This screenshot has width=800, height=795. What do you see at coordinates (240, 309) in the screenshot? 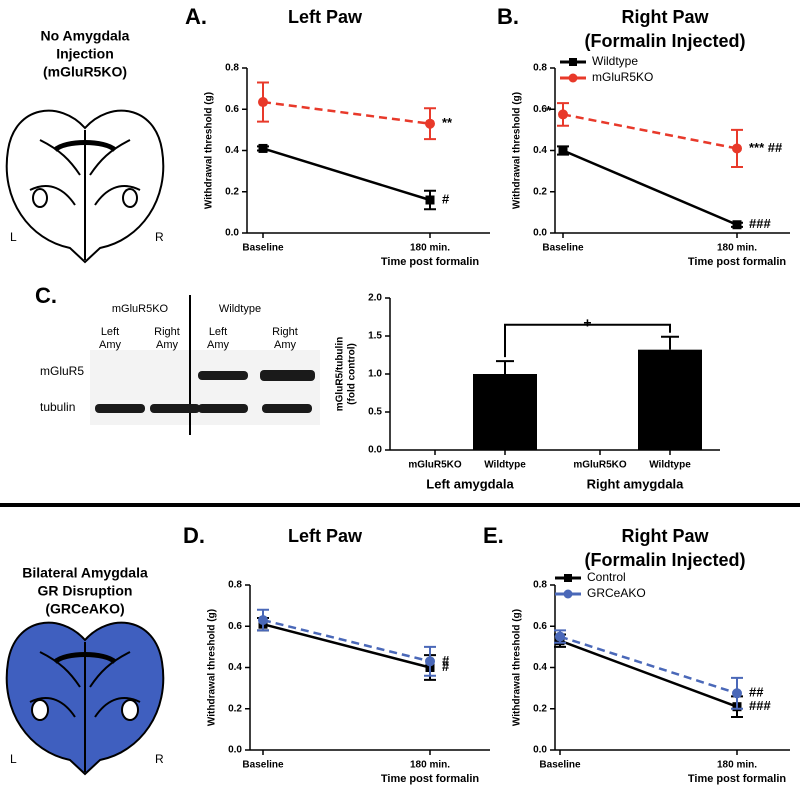
I see `blot-group: Wildtype` at bounding box center [240, 309].